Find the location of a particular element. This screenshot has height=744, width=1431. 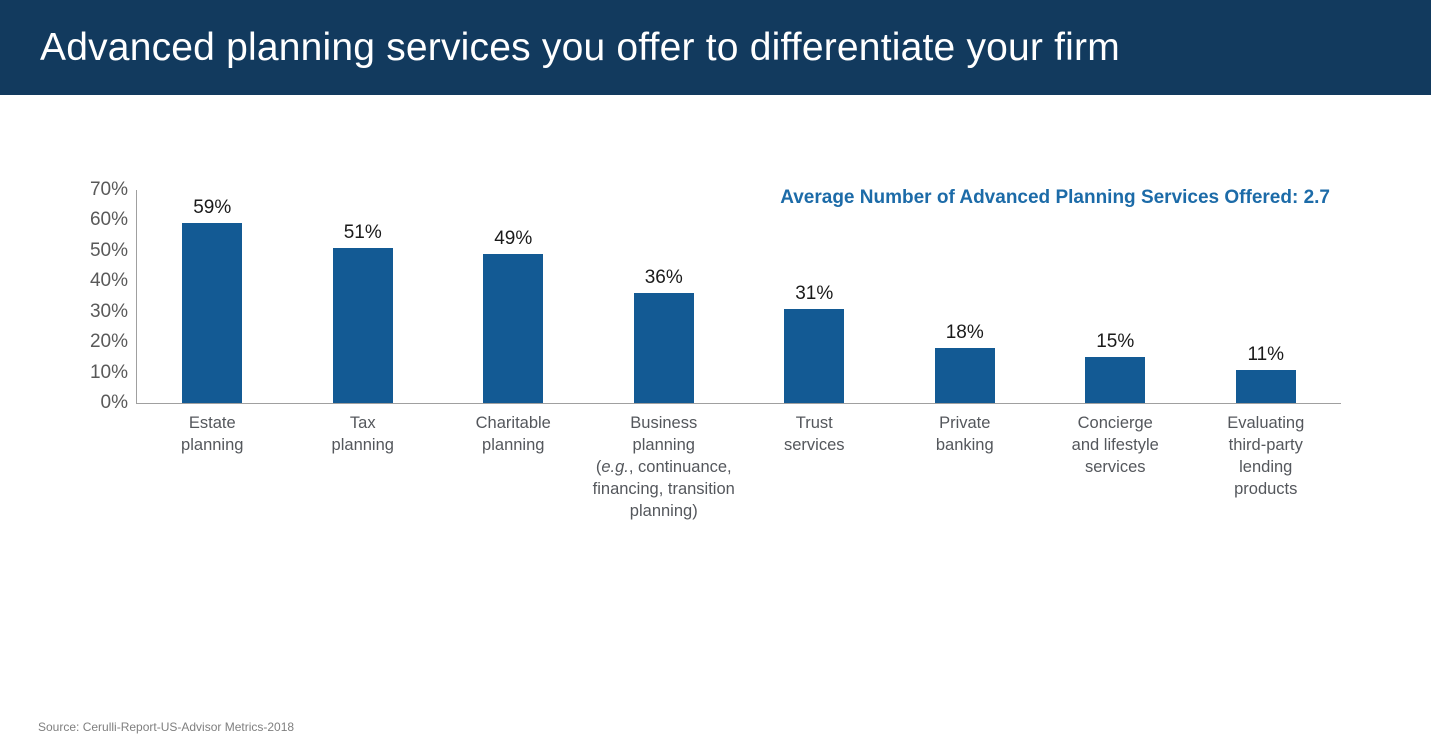

bar-value-label: 15% is located at coordinates (1115, 342).